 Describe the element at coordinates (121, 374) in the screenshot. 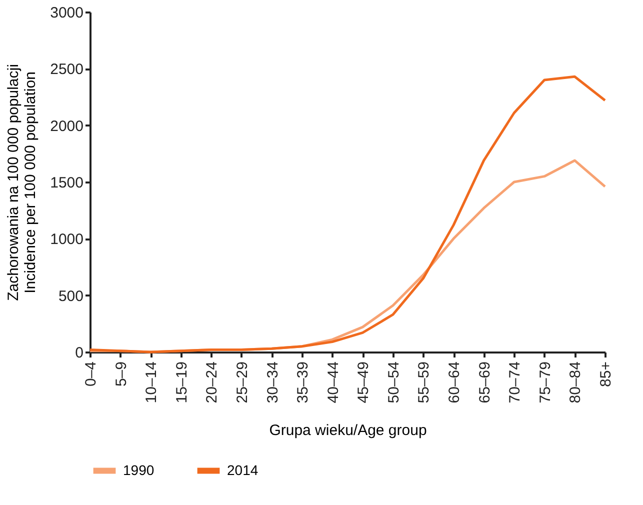

I see `x-tick-label: 5–9` at that location.